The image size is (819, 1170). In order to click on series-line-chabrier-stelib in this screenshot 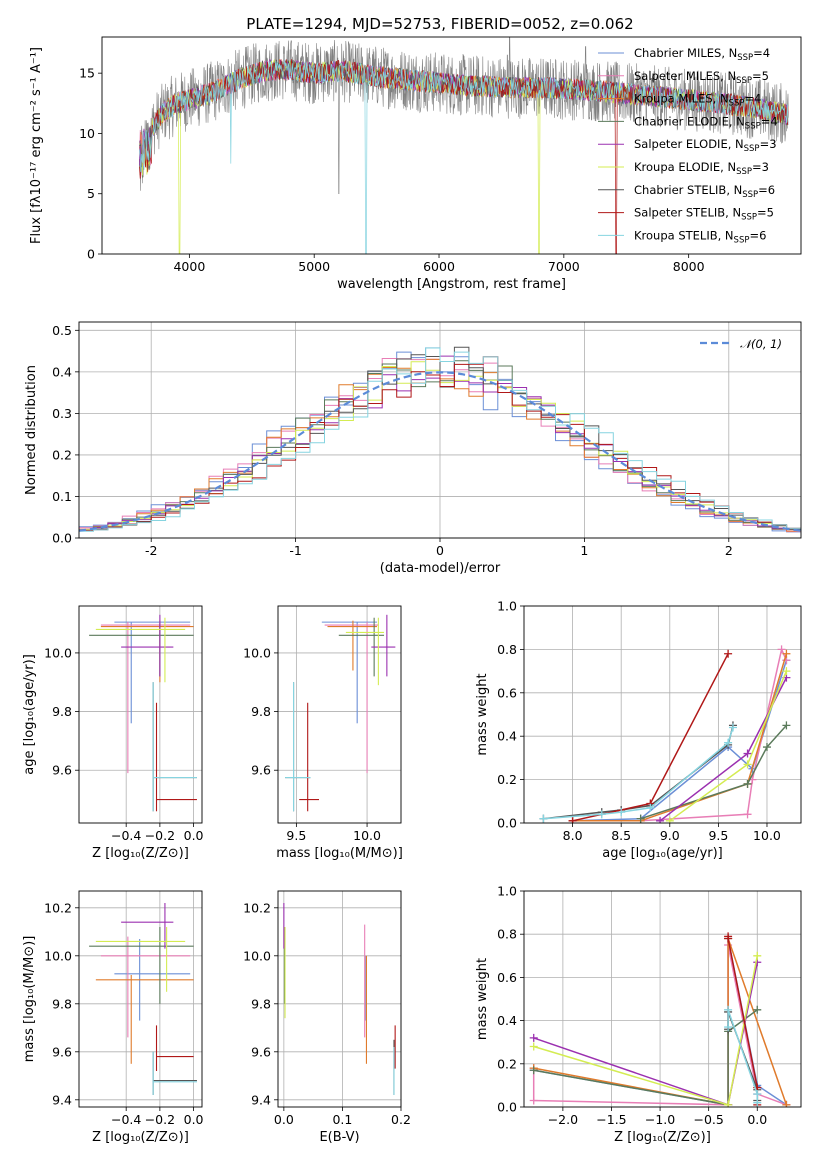, I will do `click(638, 772)`.